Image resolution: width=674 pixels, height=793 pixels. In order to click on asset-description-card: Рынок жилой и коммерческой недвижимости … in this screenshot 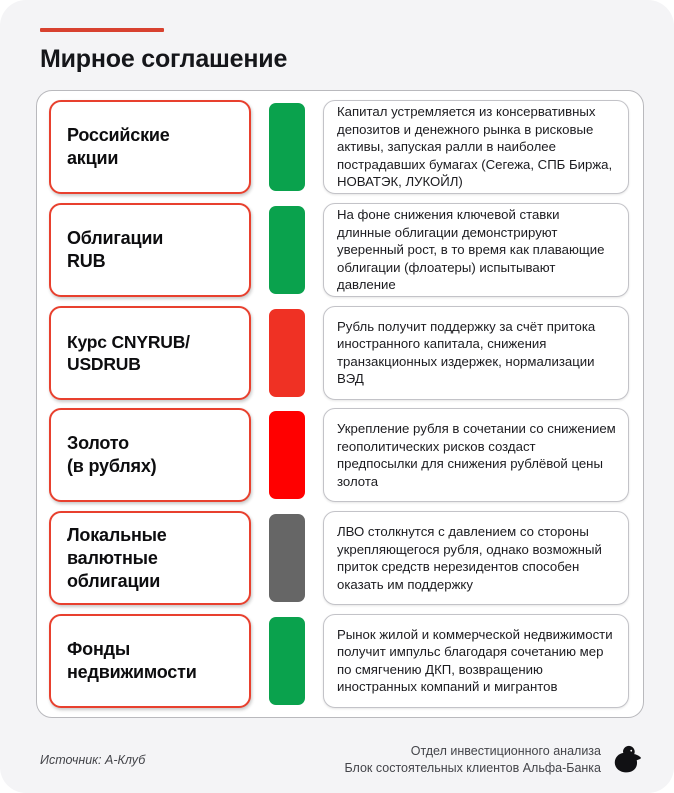, I will do `click(476, 660)`.